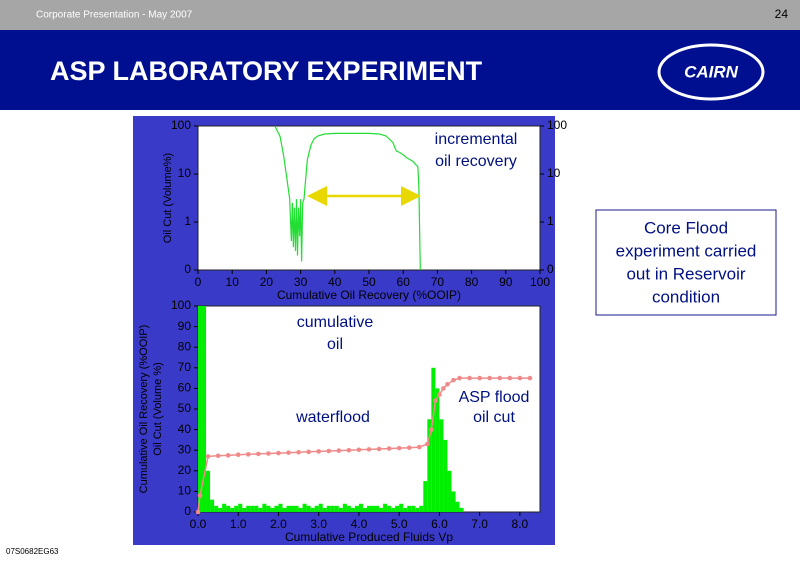 The height and width of the screenshot is (570, 800). Describe the element at coordinates (400, 15) in the screenshot. I see `top-bar` at that location.